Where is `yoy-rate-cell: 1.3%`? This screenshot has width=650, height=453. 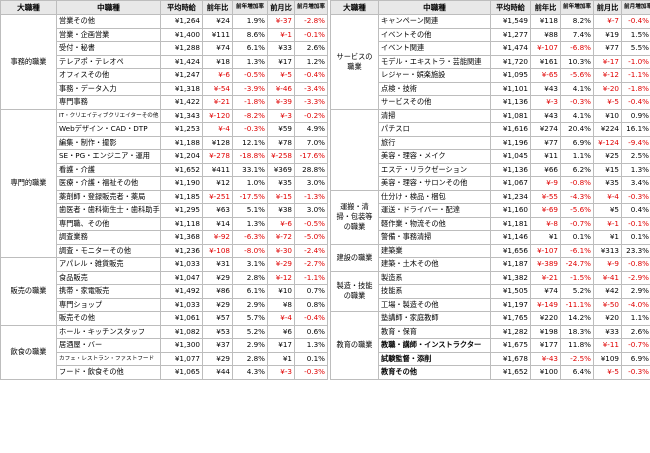 yoy-rate-cell: 1.3% is located at coordinates (250, 61).